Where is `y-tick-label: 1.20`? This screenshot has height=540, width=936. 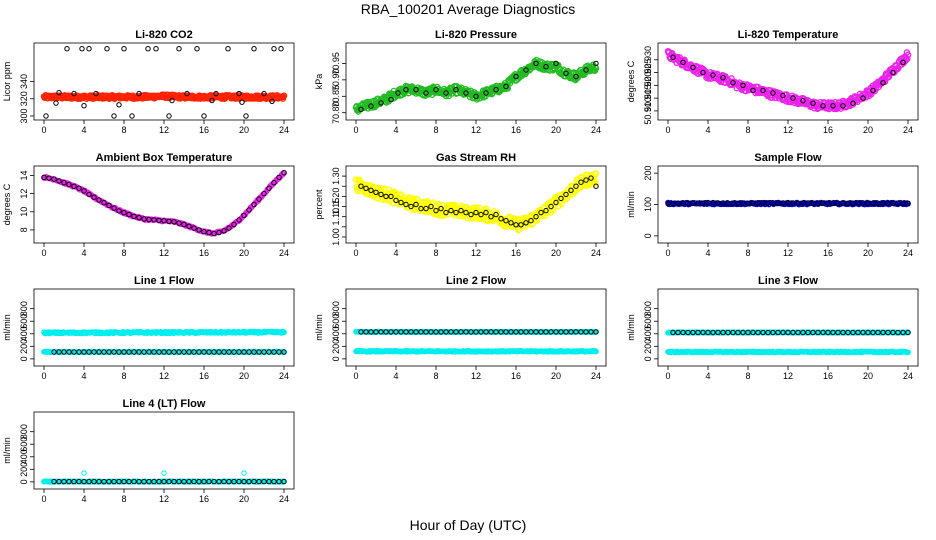
y-tick-label: 1.20 is located at coordinates (336, 197).